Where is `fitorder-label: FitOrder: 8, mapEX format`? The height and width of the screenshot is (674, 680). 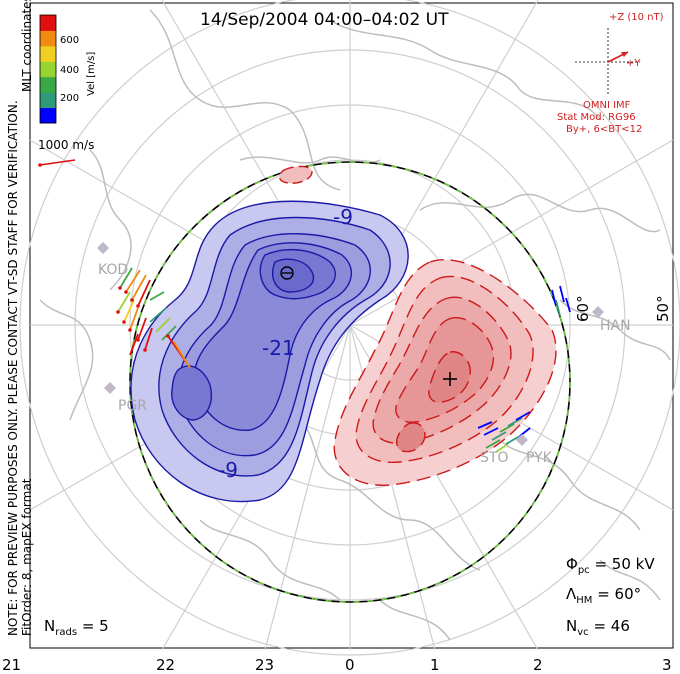 fitorder-label: FitOrder: 8, mapEX format is located at coordinates (27, 557).